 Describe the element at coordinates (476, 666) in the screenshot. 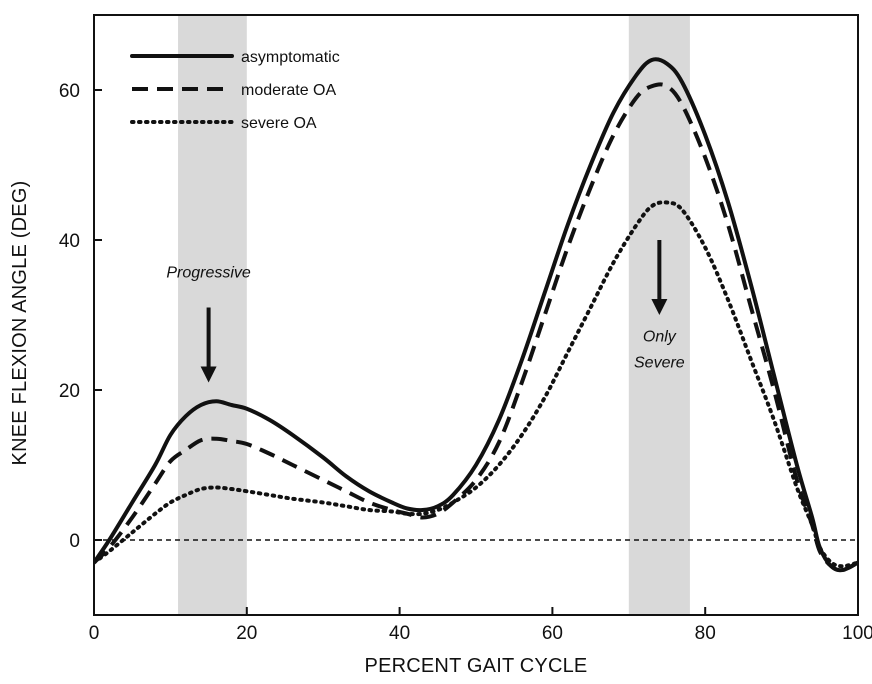

I see `x-axis-title: PERCENT GAIT CYCLE` at that location.